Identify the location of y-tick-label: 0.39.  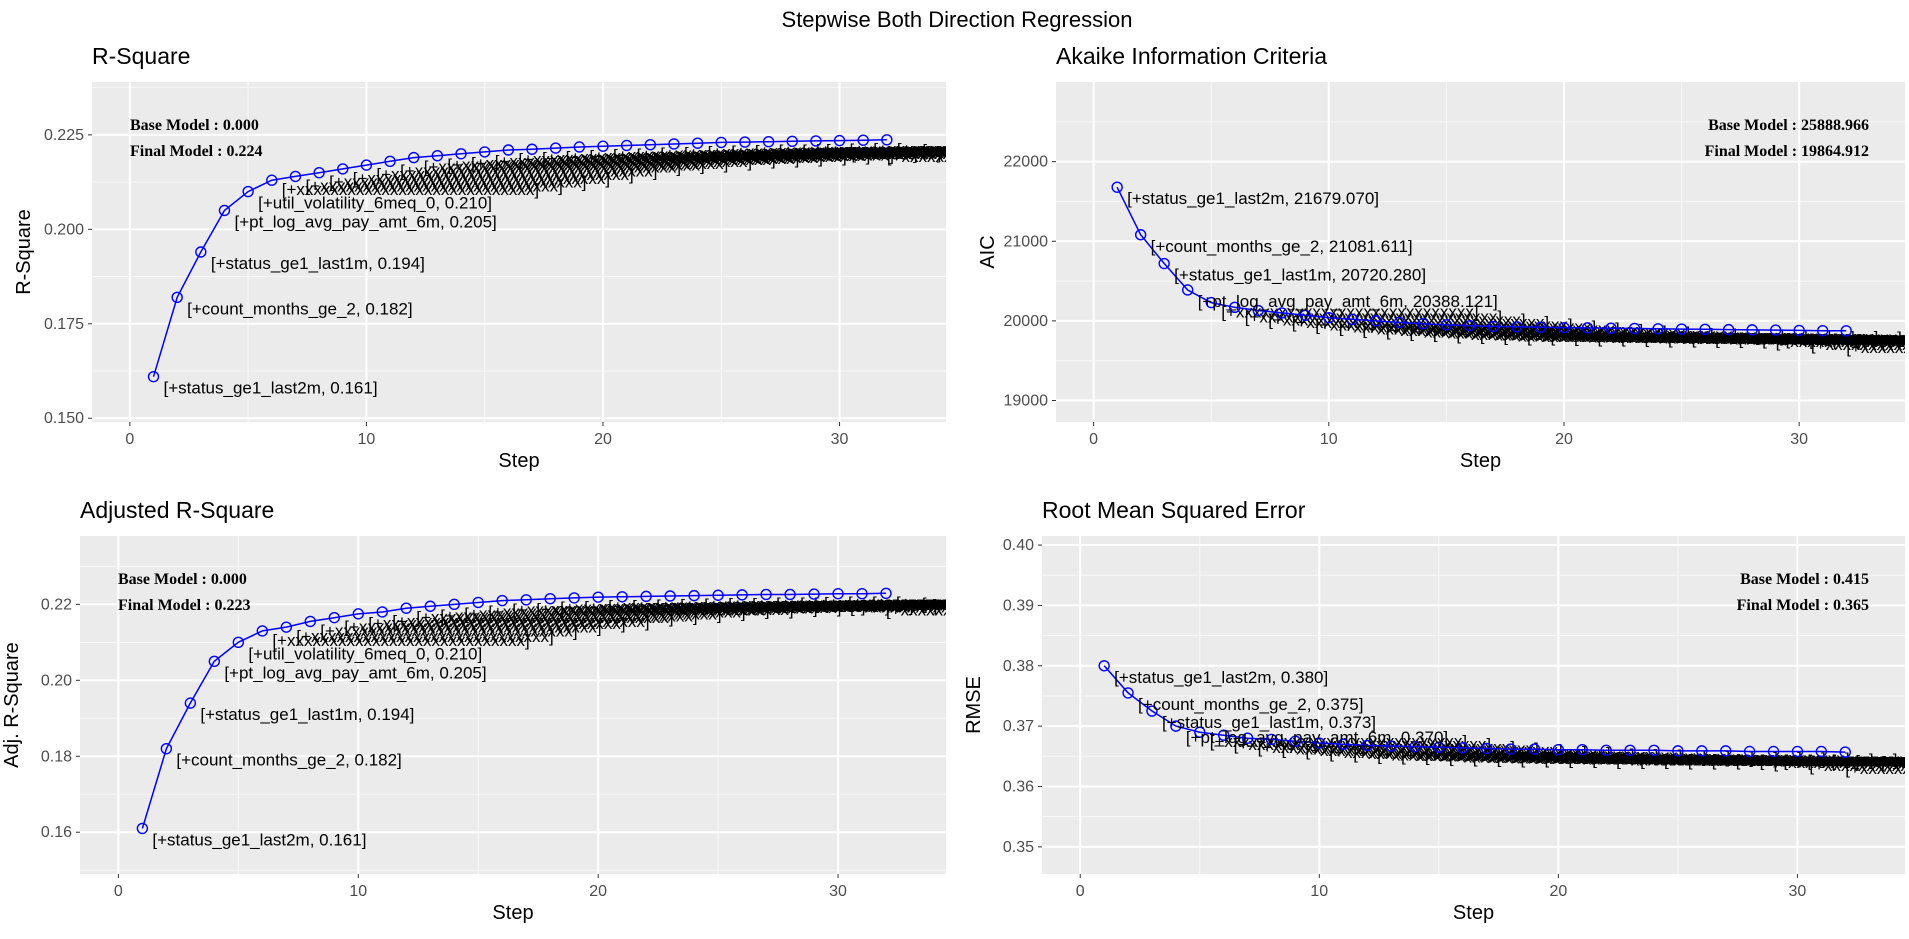
(1018, 605).